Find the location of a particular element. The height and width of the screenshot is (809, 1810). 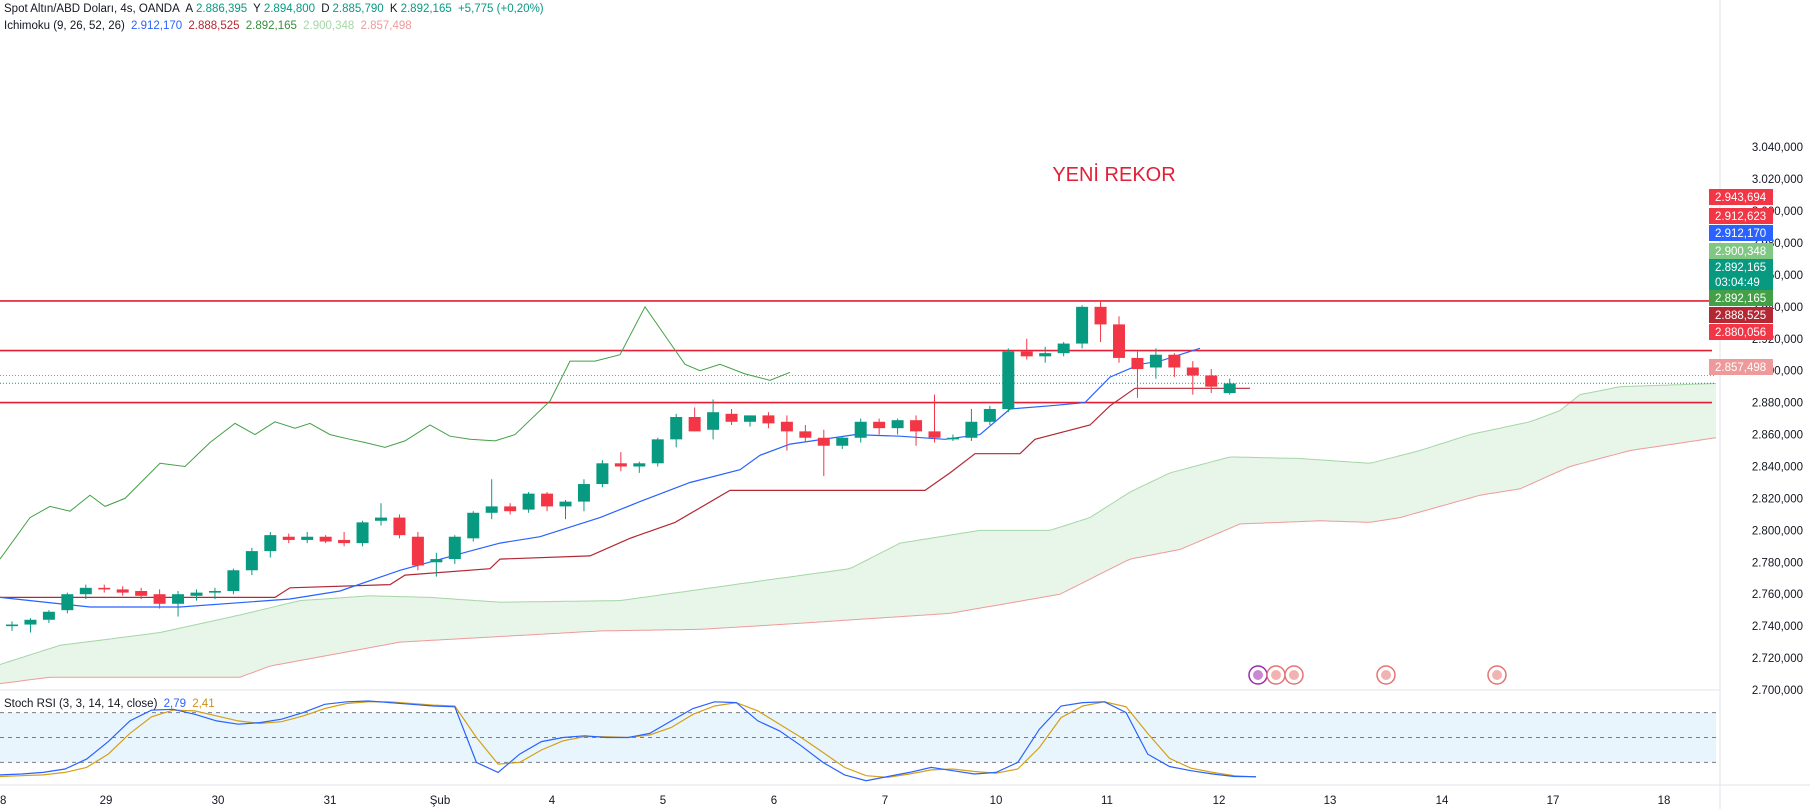

change-value: +5,775 (+0,20%) is located at coordinates (500, 9).